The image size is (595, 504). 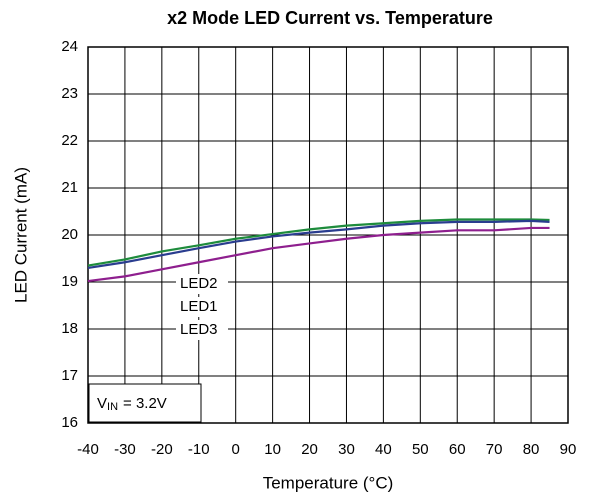 What do you see at coordinates (346, 449) in the screenshot?
I see `x-tick-label: 30` at bounding box center [346, 449].